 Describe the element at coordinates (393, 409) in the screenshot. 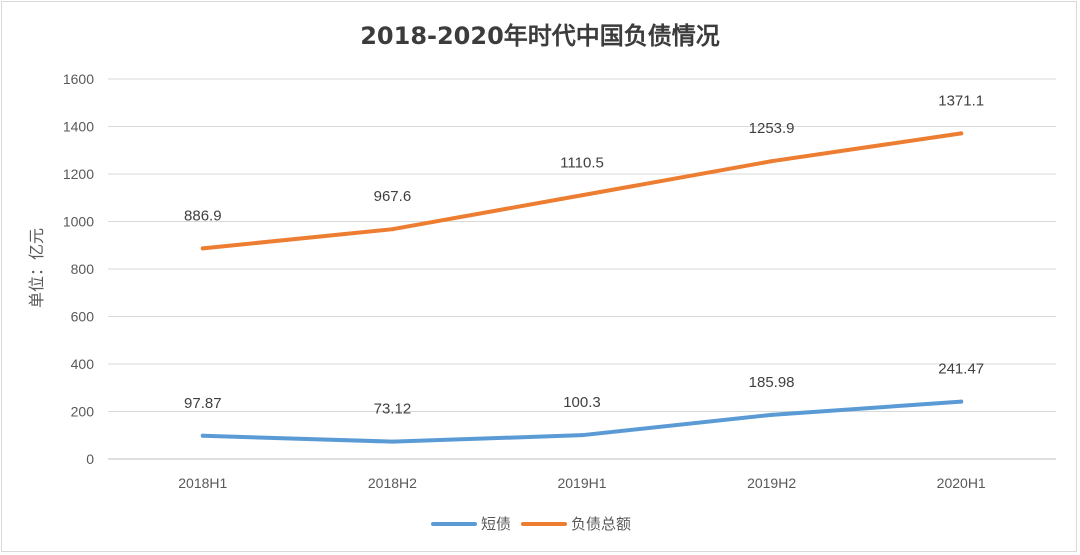

I see `data-label: 73.12` at that location.